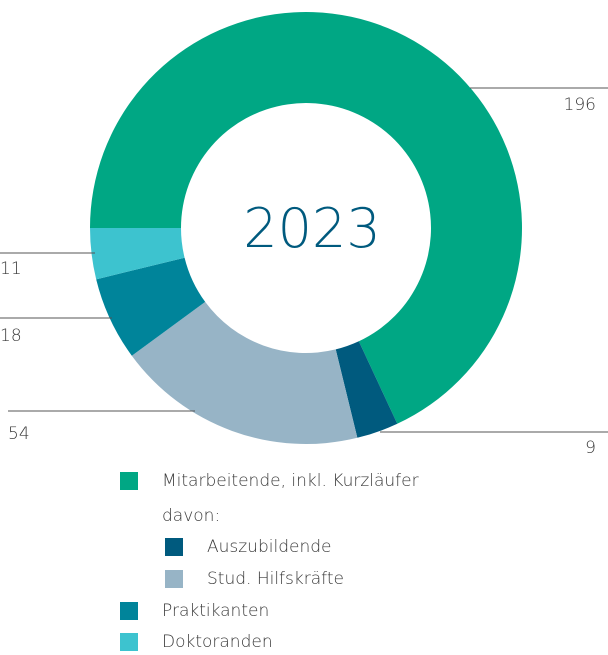 The image size is (608, 655). I want to click on center-label: 2023, so click(311, 228).